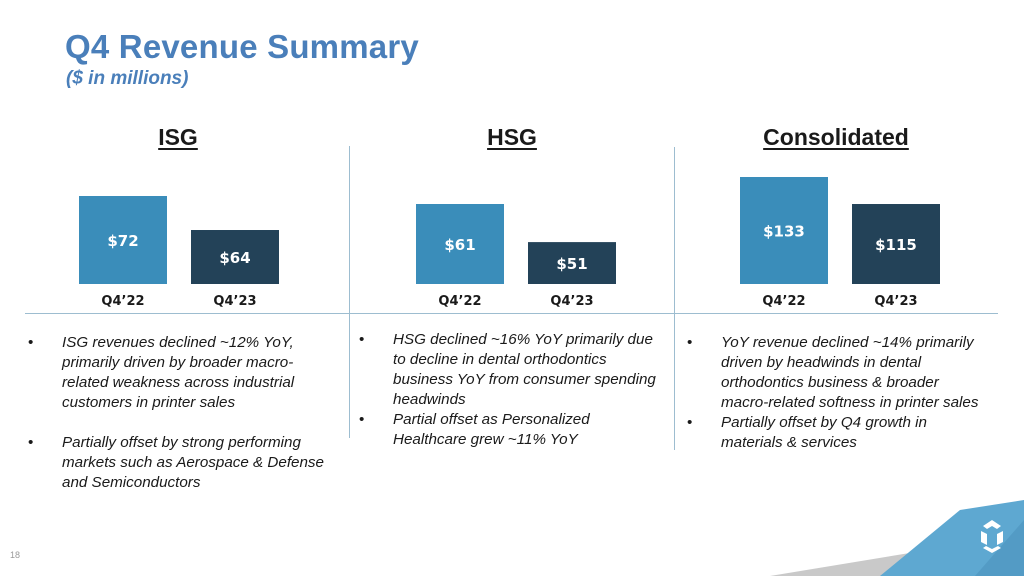  What do you see at coordinates (512, 137) in the screenshot?
I see `segment-title-hsg: HSG` at bounding box center [512, 137].